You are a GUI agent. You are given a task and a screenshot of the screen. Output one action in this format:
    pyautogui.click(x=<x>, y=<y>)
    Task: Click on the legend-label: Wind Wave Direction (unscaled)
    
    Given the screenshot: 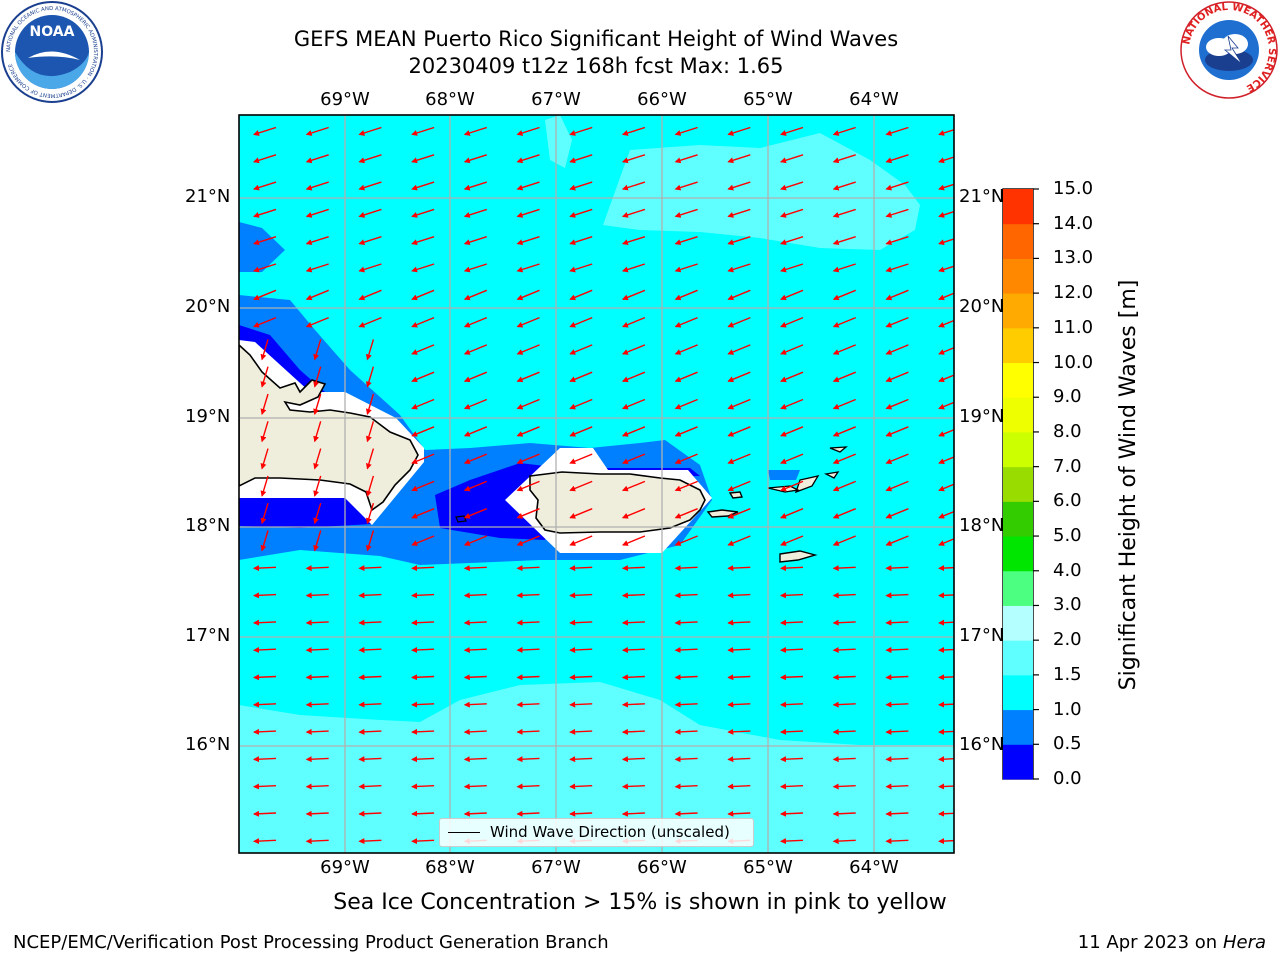 What is the action you would take?
    pyautogui.click(x=610, y=832)
    